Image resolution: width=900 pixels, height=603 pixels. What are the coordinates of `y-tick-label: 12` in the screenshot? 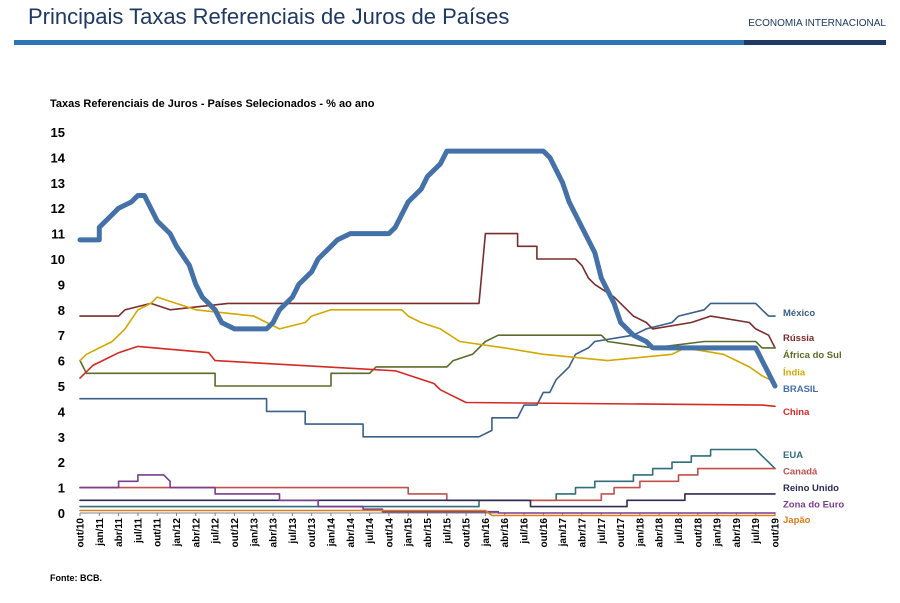 It's located at (58, 208).